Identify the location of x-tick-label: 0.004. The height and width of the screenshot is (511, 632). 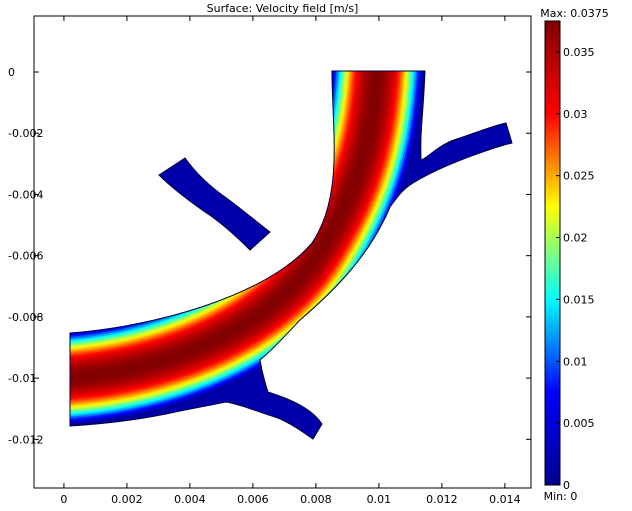
(190, 499).